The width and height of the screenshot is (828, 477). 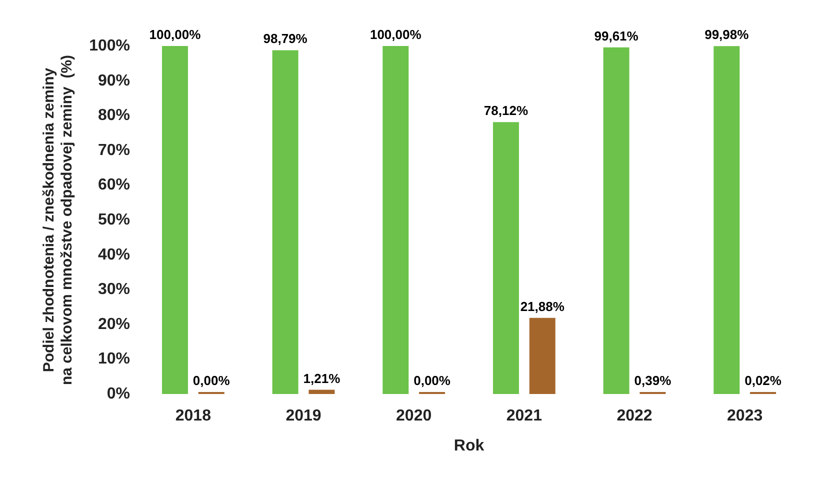 I want to click on y-tick-label: 20%, so click(x=114, y=324).